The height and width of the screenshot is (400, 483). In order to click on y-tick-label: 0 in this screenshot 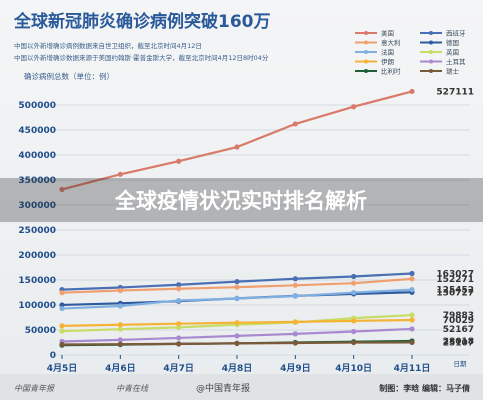, I will do `click(53, 356)`.